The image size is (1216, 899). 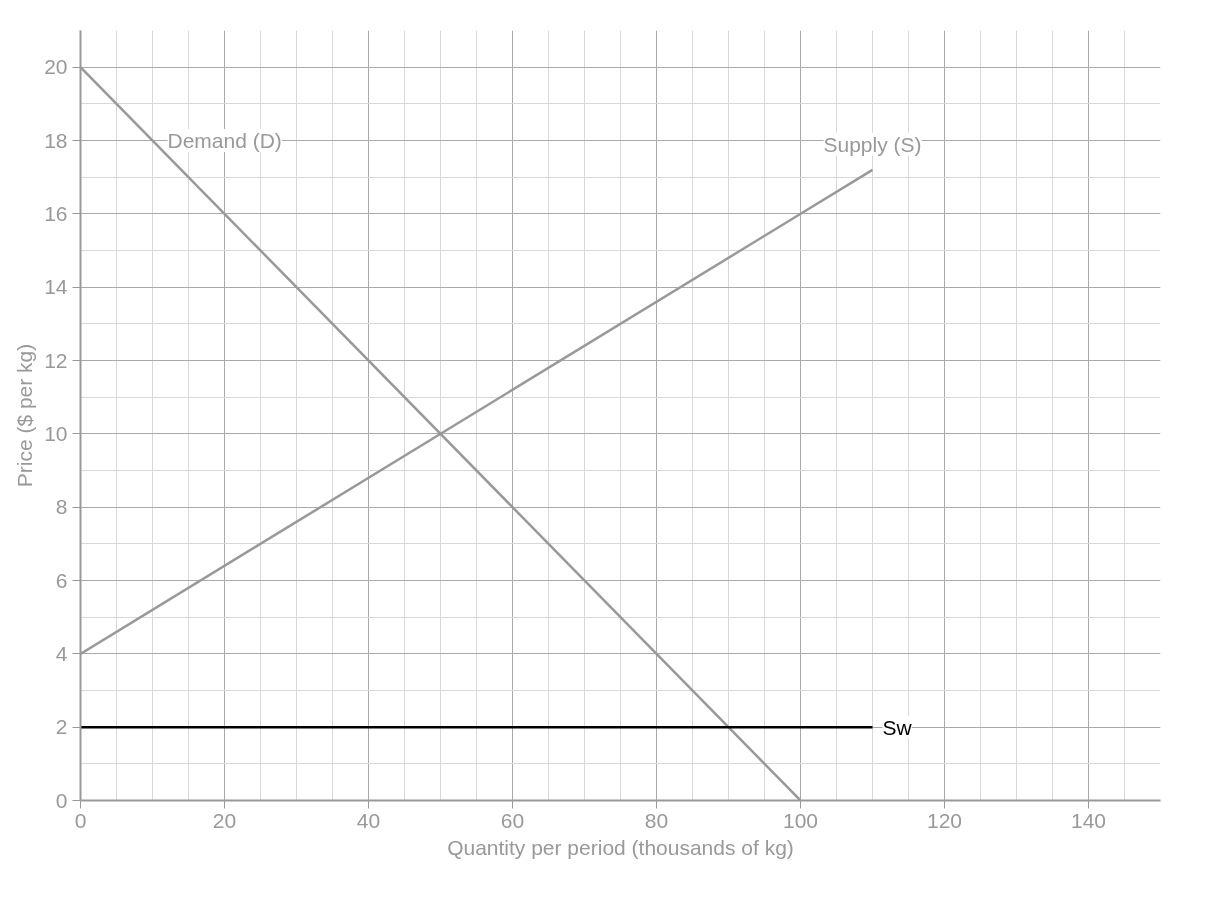 What do you see at coordinates (56, 213) in the screenshot?
I see `y-tick-label: 16` at bounding box center [56, 213].